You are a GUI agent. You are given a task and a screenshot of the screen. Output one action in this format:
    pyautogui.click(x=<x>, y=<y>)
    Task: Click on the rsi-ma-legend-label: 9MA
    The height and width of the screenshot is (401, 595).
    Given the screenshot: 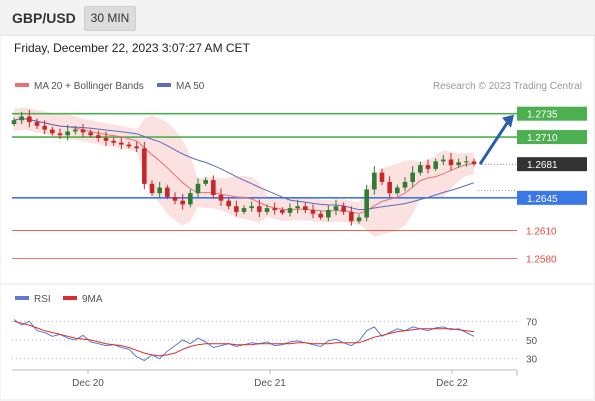 What is the action you would take?
    pyautogui.click(x=92, y=299)
    